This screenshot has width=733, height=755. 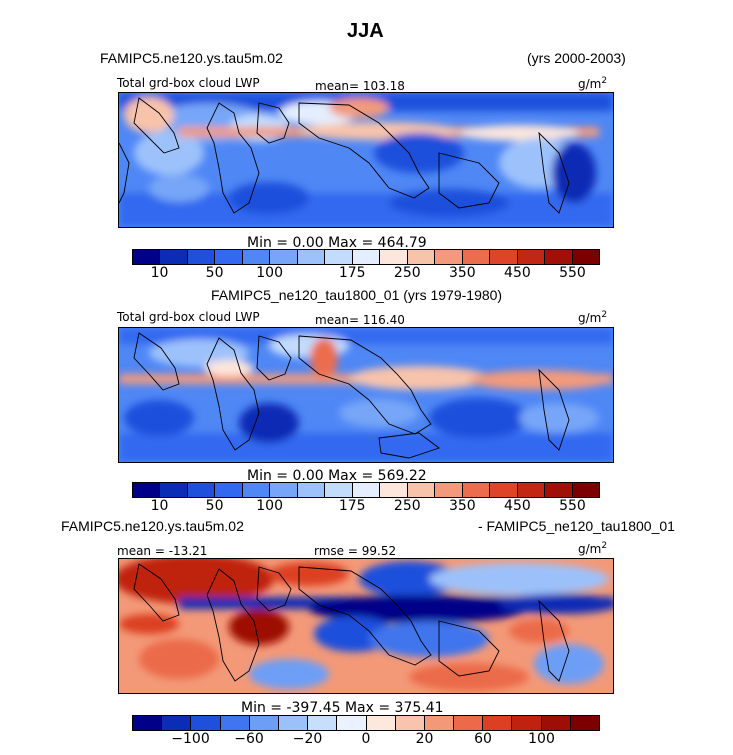 What do you see at coordinates (249, 739) in the screenshot?
I see `colorbar-tick-label: −60` at bounding box center [249, 739].